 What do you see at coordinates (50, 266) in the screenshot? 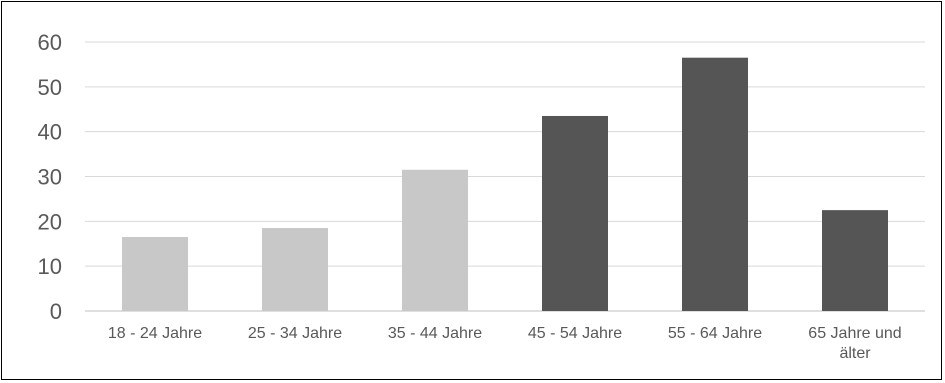
I see `y-tick-label: 10` at bounding box center [50, 266].